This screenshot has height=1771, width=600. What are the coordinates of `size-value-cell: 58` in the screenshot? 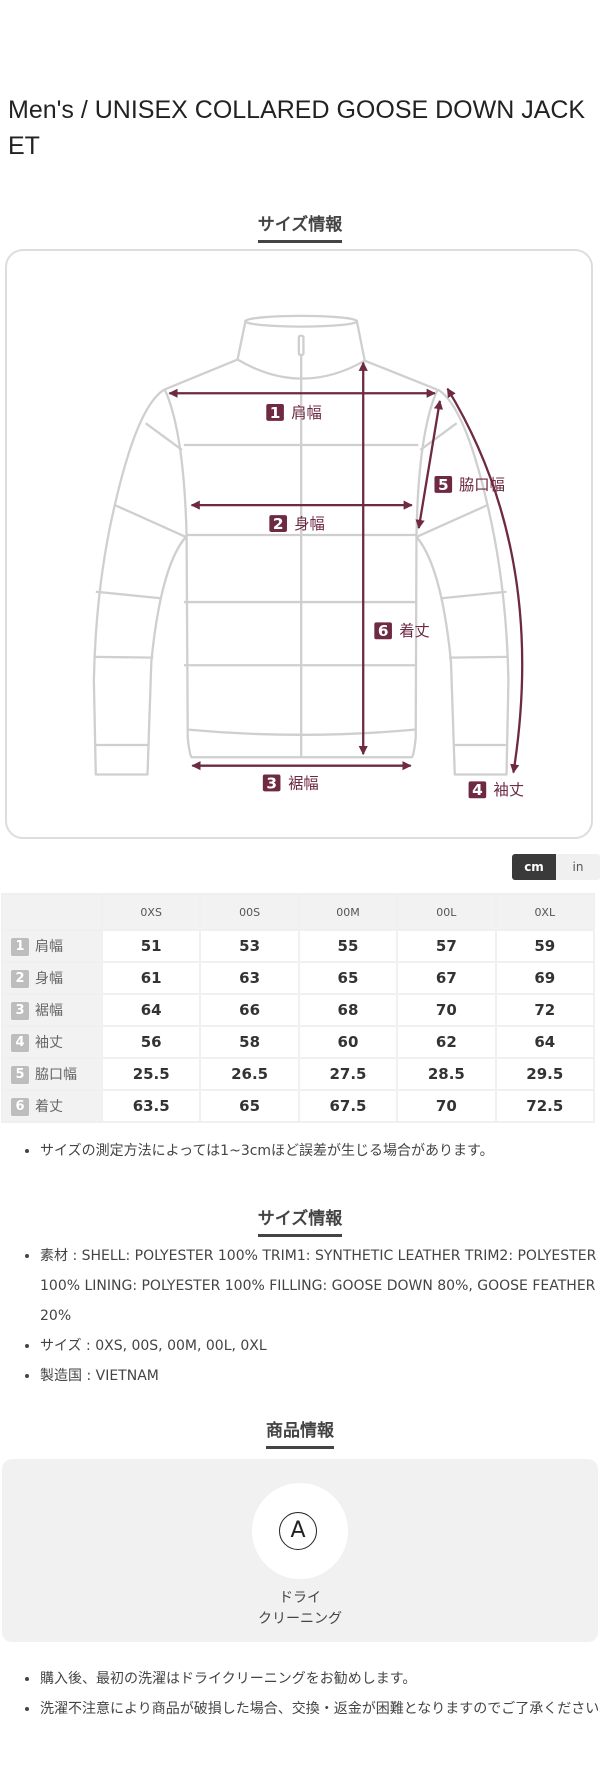 It's located at (249, 1042).